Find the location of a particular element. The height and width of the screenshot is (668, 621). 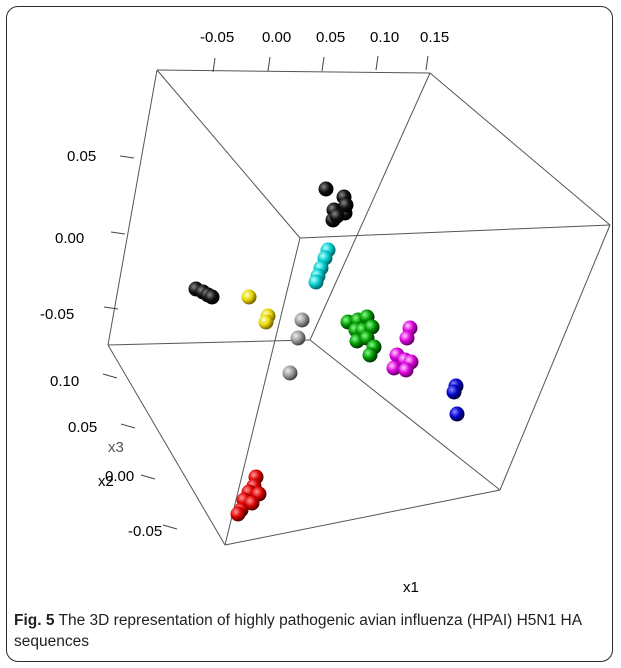

x-tick-label: 0.15 is located at coordinates (434, 37).